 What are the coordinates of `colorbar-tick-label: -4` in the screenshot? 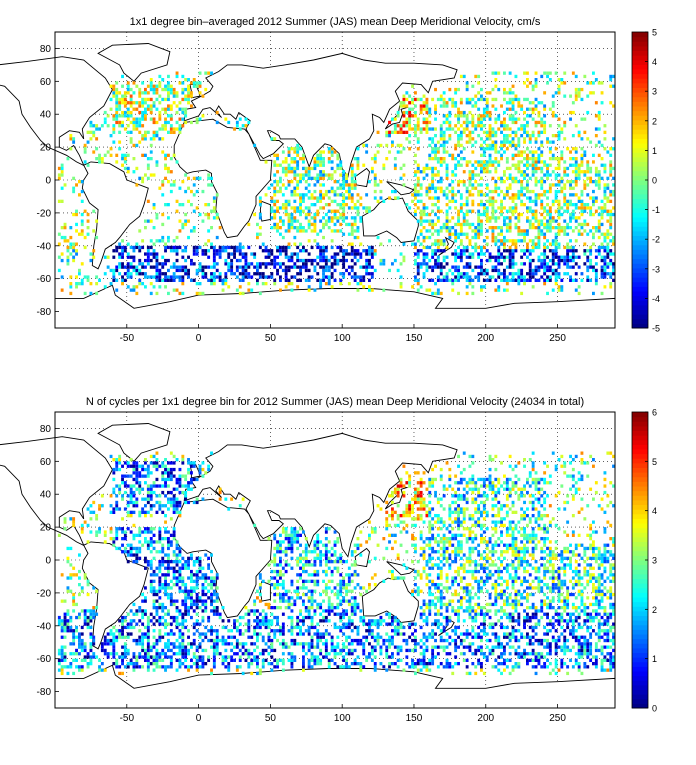 It's located at (656, 299).